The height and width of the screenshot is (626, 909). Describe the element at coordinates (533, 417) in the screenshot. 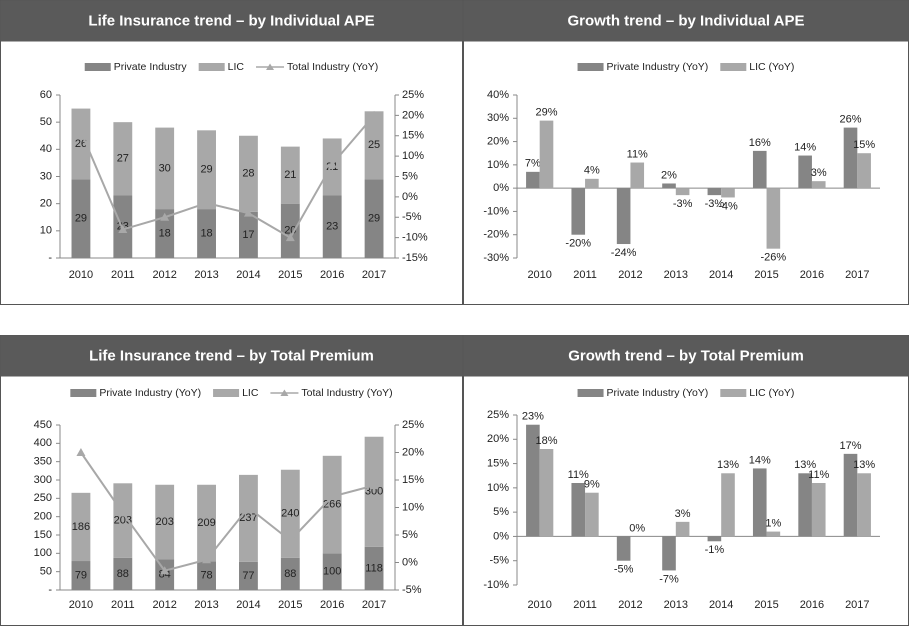

I see `data-label: 23%` at that location.